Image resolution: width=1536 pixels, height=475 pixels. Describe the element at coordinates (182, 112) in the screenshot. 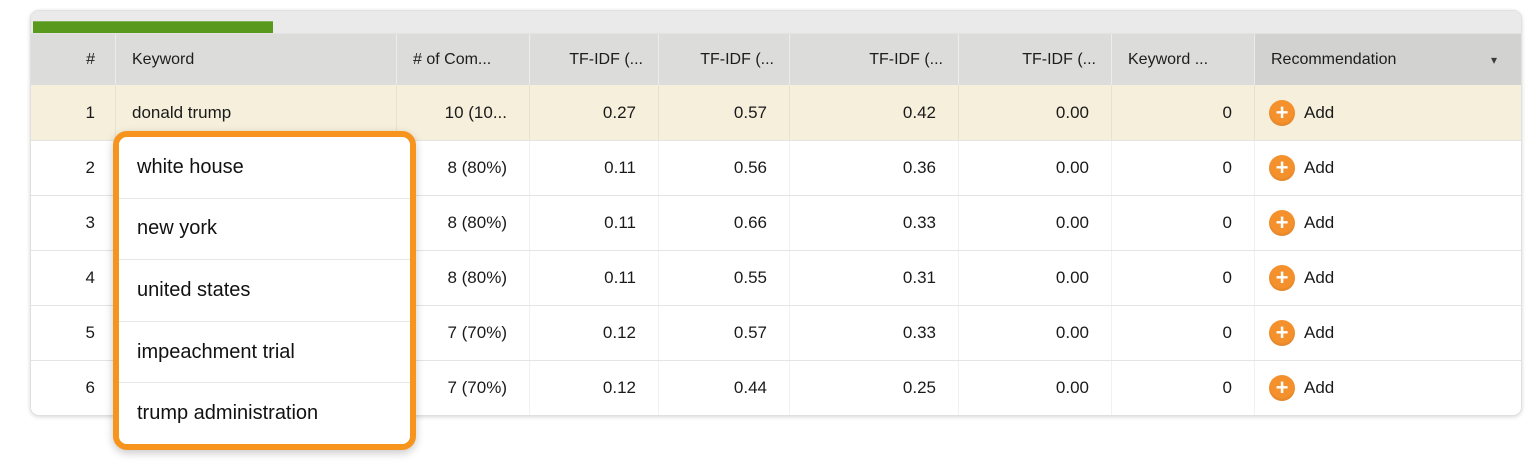

I see `keyword-value: donald trump` at that location.